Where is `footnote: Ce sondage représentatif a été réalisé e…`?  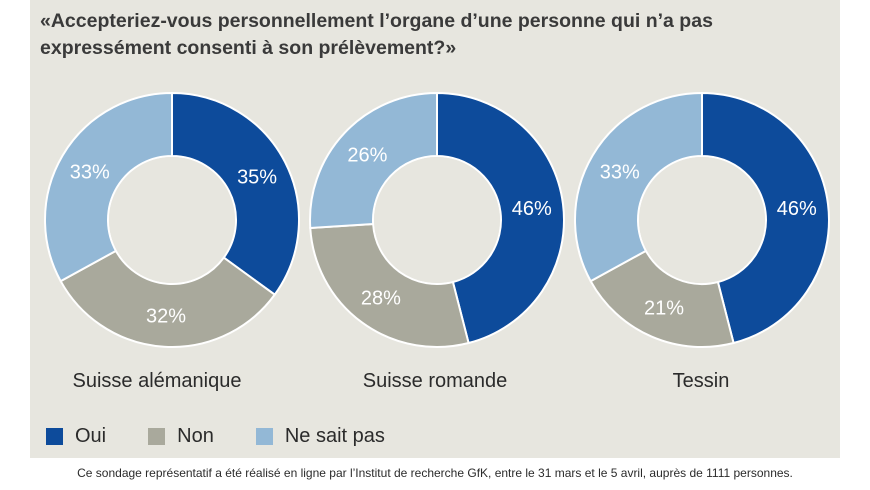 footnote: Ce sondage représentatif a été réalisé e… is located at coordinates (435, 473).